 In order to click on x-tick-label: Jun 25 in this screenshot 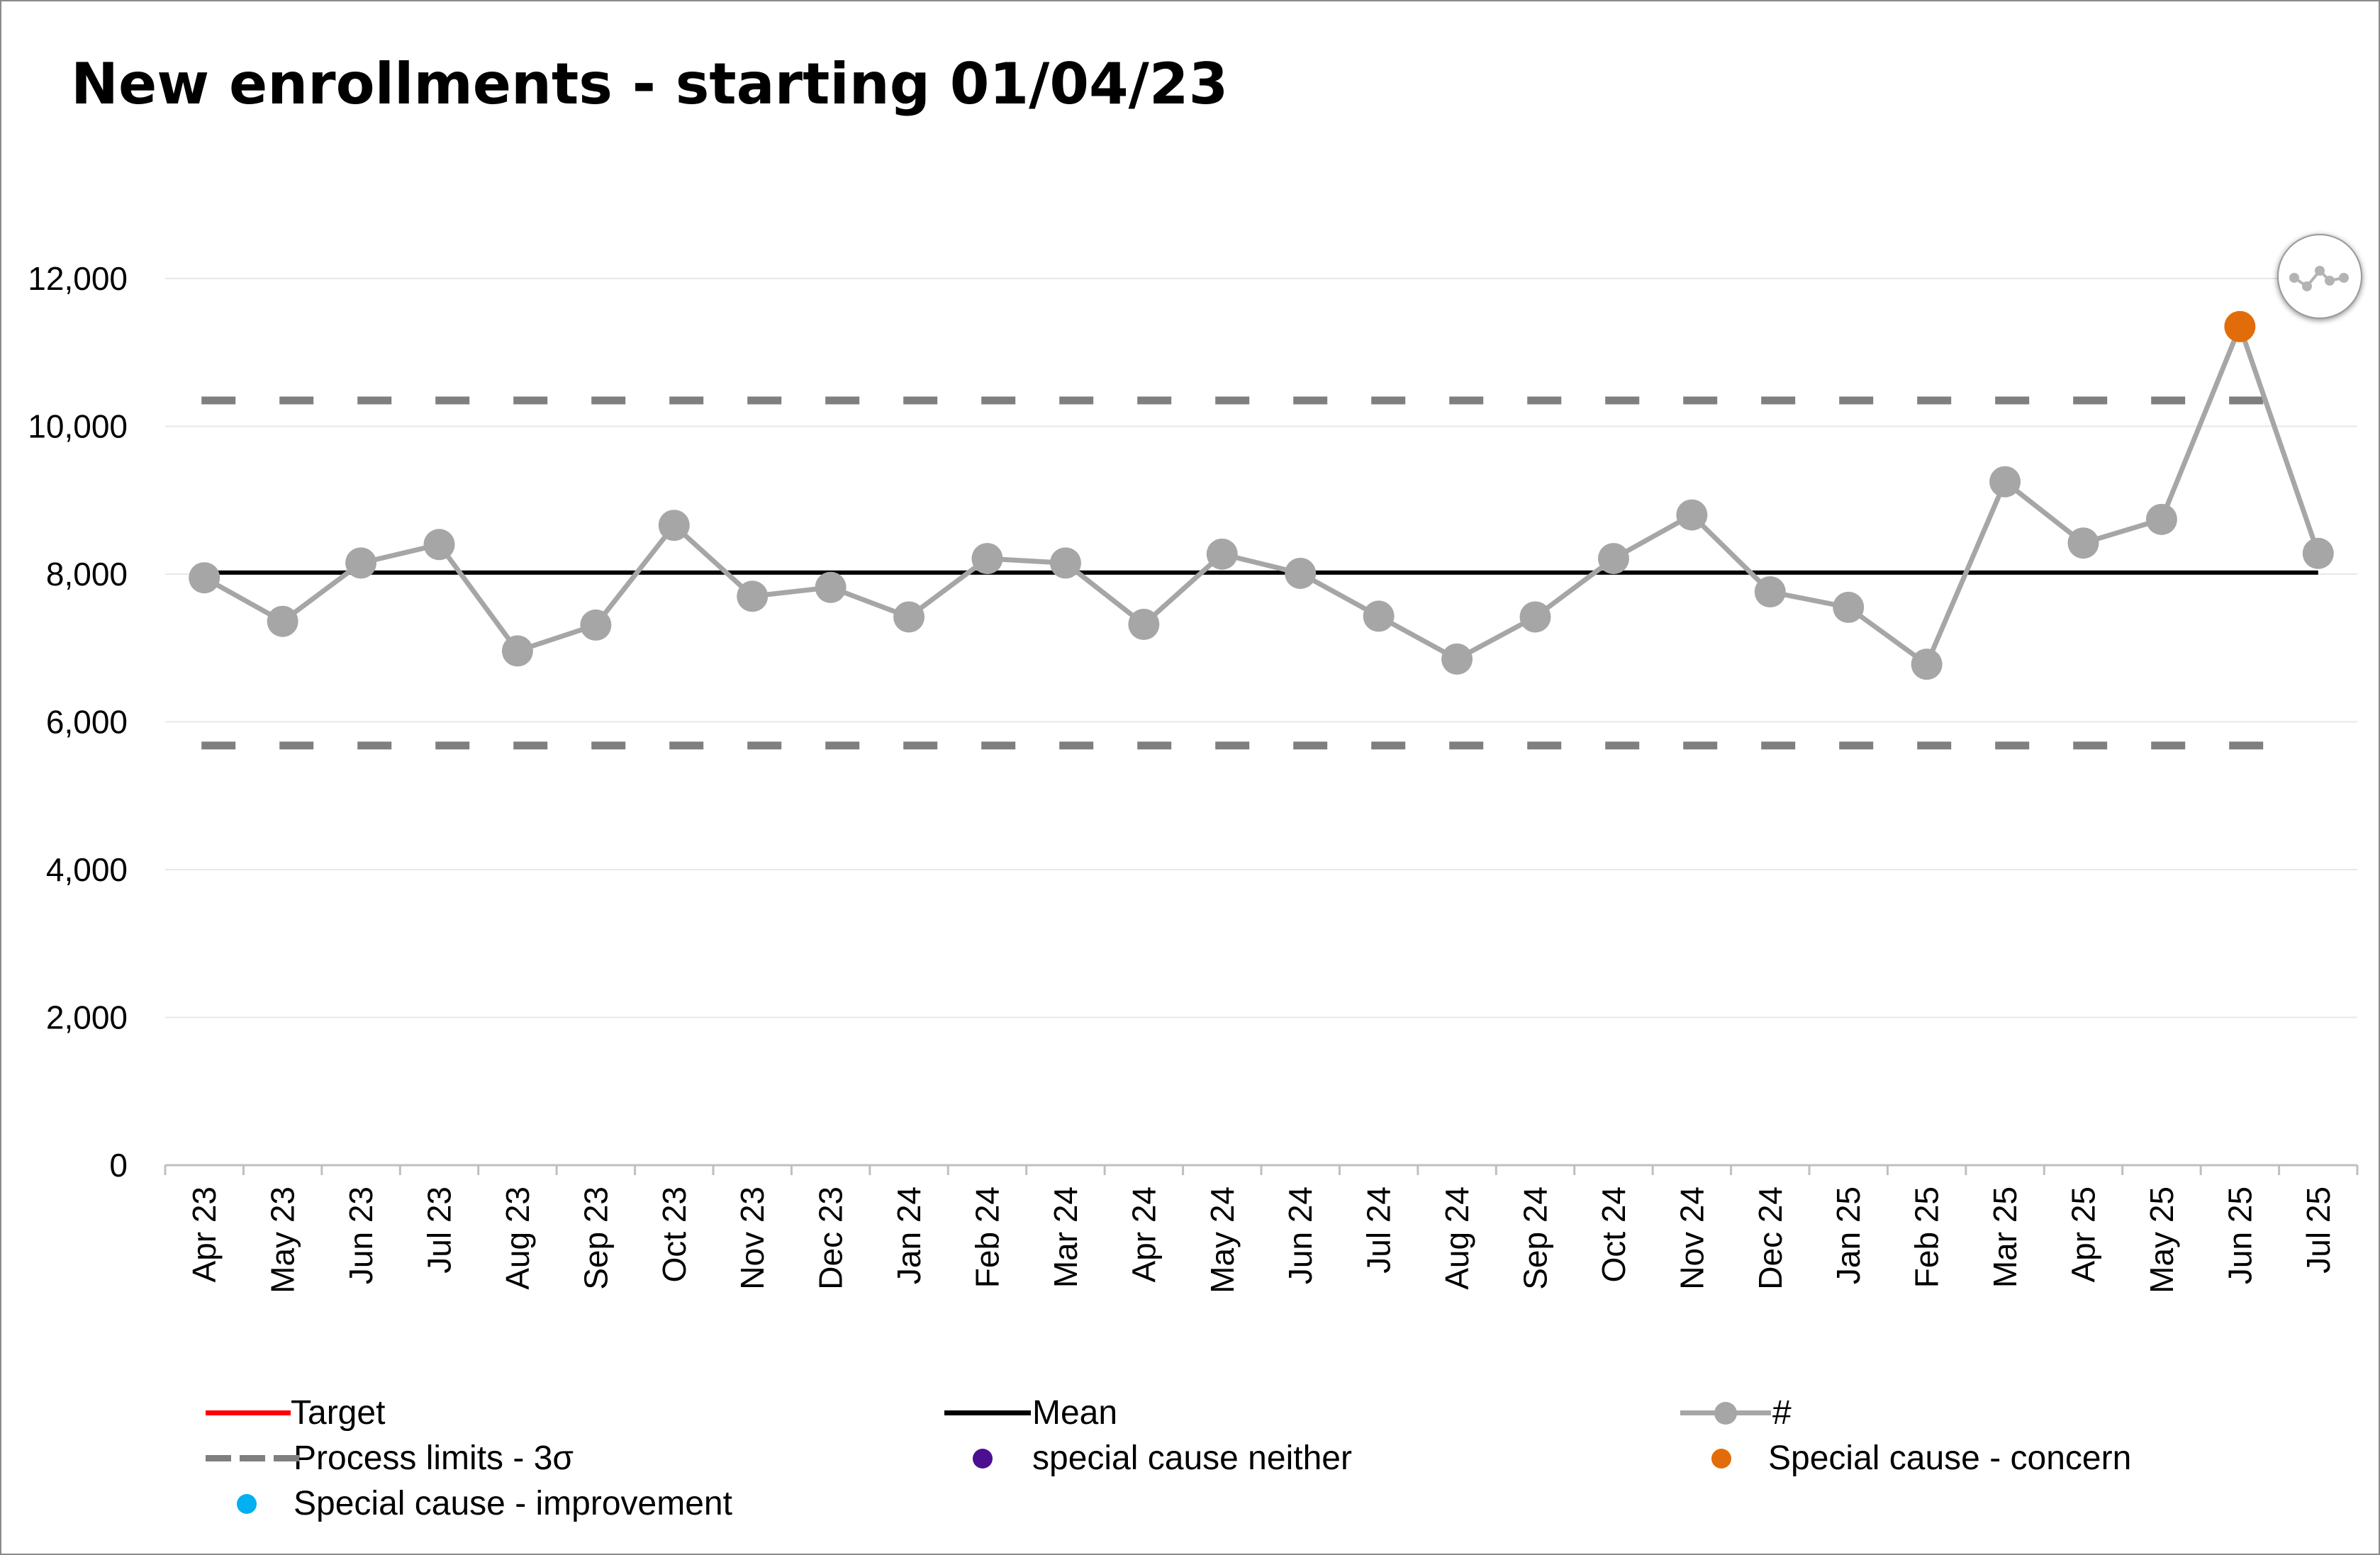, I will do `click(2240, 1235)`.